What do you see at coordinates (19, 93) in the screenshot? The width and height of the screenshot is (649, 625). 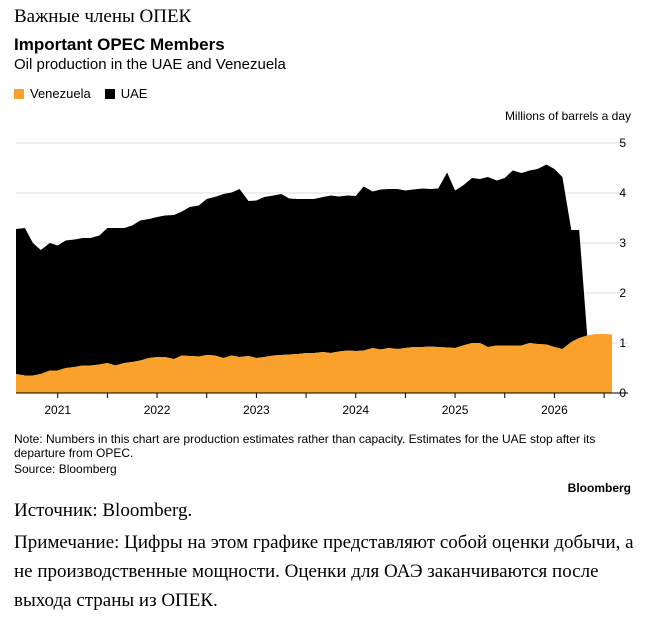 I see `legend-swatch-venezuela` at bounding box center [19, 93].